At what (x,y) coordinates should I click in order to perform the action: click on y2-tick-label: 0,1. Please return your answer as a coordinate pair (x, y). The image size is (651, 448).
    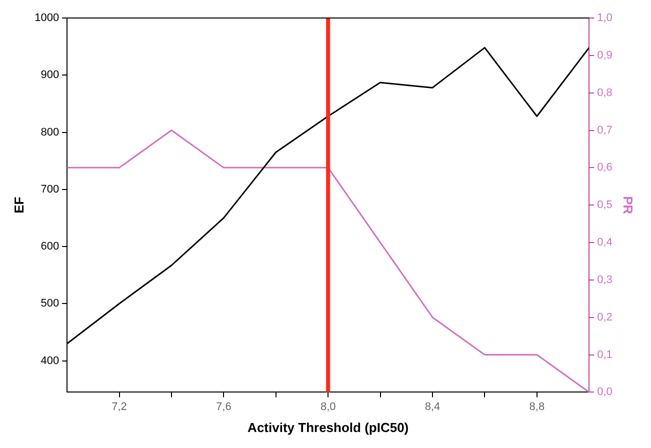
    Looking at the image, I should click on (604, 354).